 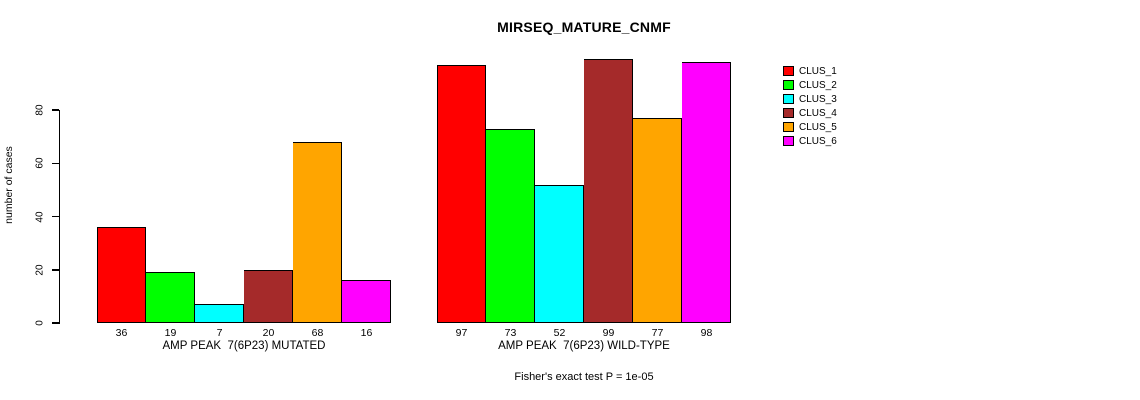 I want to click on legend-label: CLUS_6, so click(x=818, y=141).